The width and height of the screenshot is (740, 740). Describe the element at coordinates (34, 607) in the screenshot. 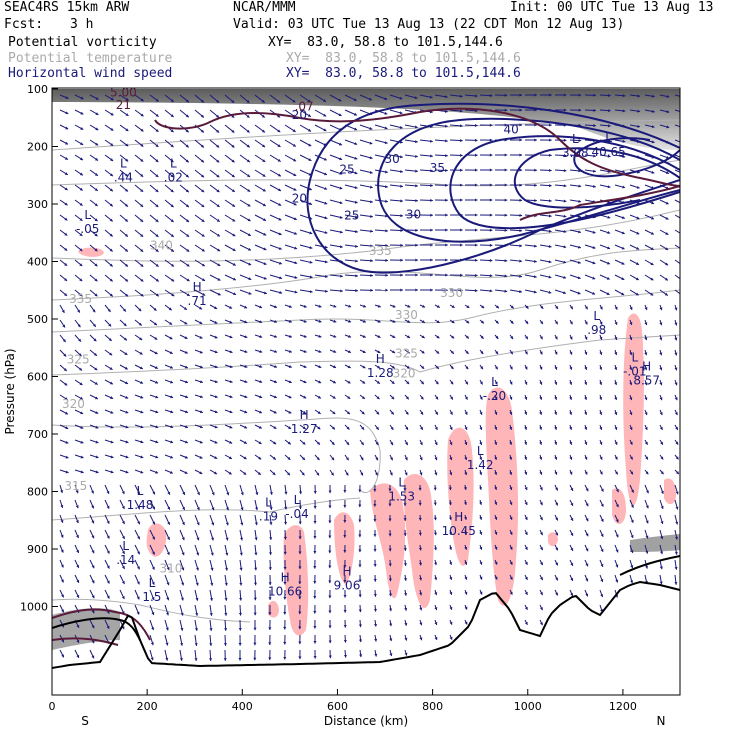

I see `y-tick-label: 1000` at that location.